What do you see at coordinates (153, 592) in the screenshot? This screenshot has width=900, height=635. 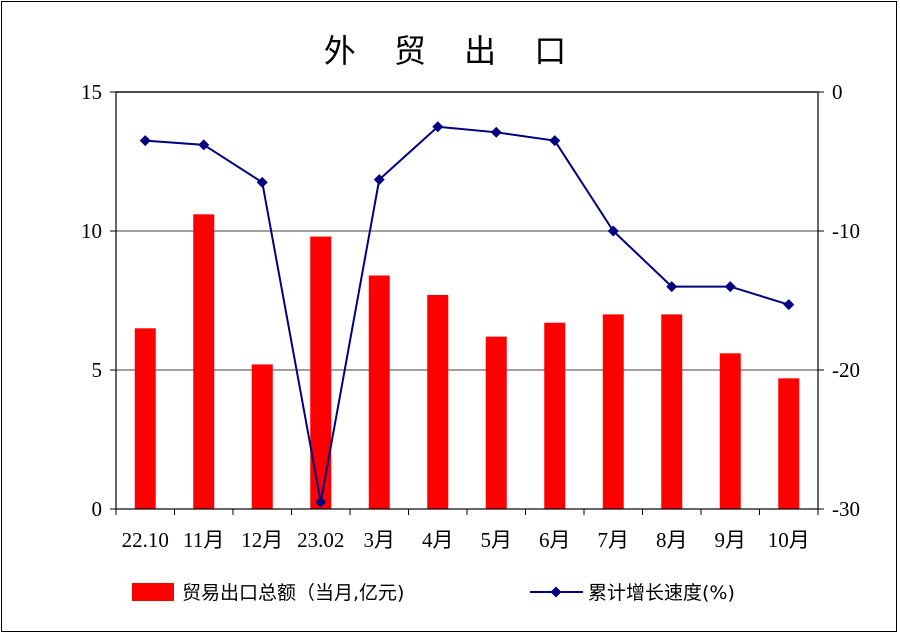 I see `legend-bar-swatch` at bounding box center [153, 592].